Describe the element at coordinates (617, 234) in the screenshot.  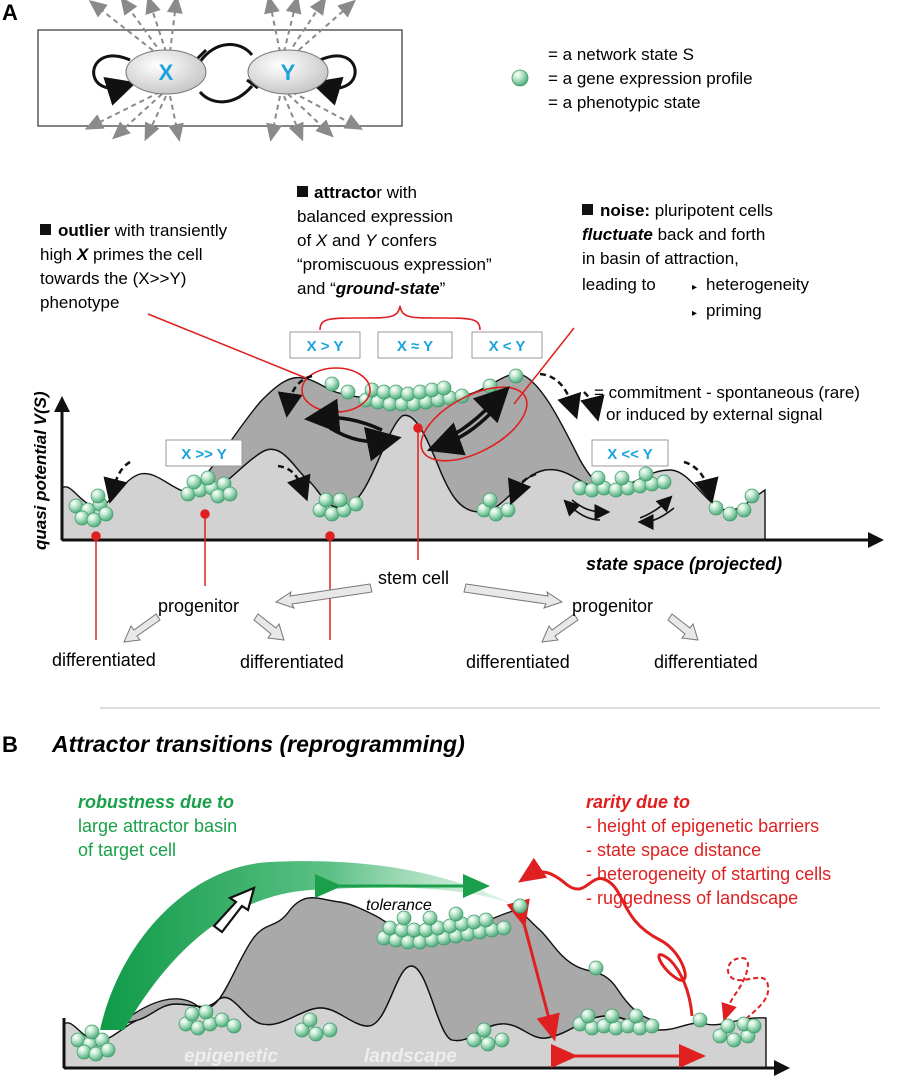
I see `noise-fluctuate: fluctuate` at that location.